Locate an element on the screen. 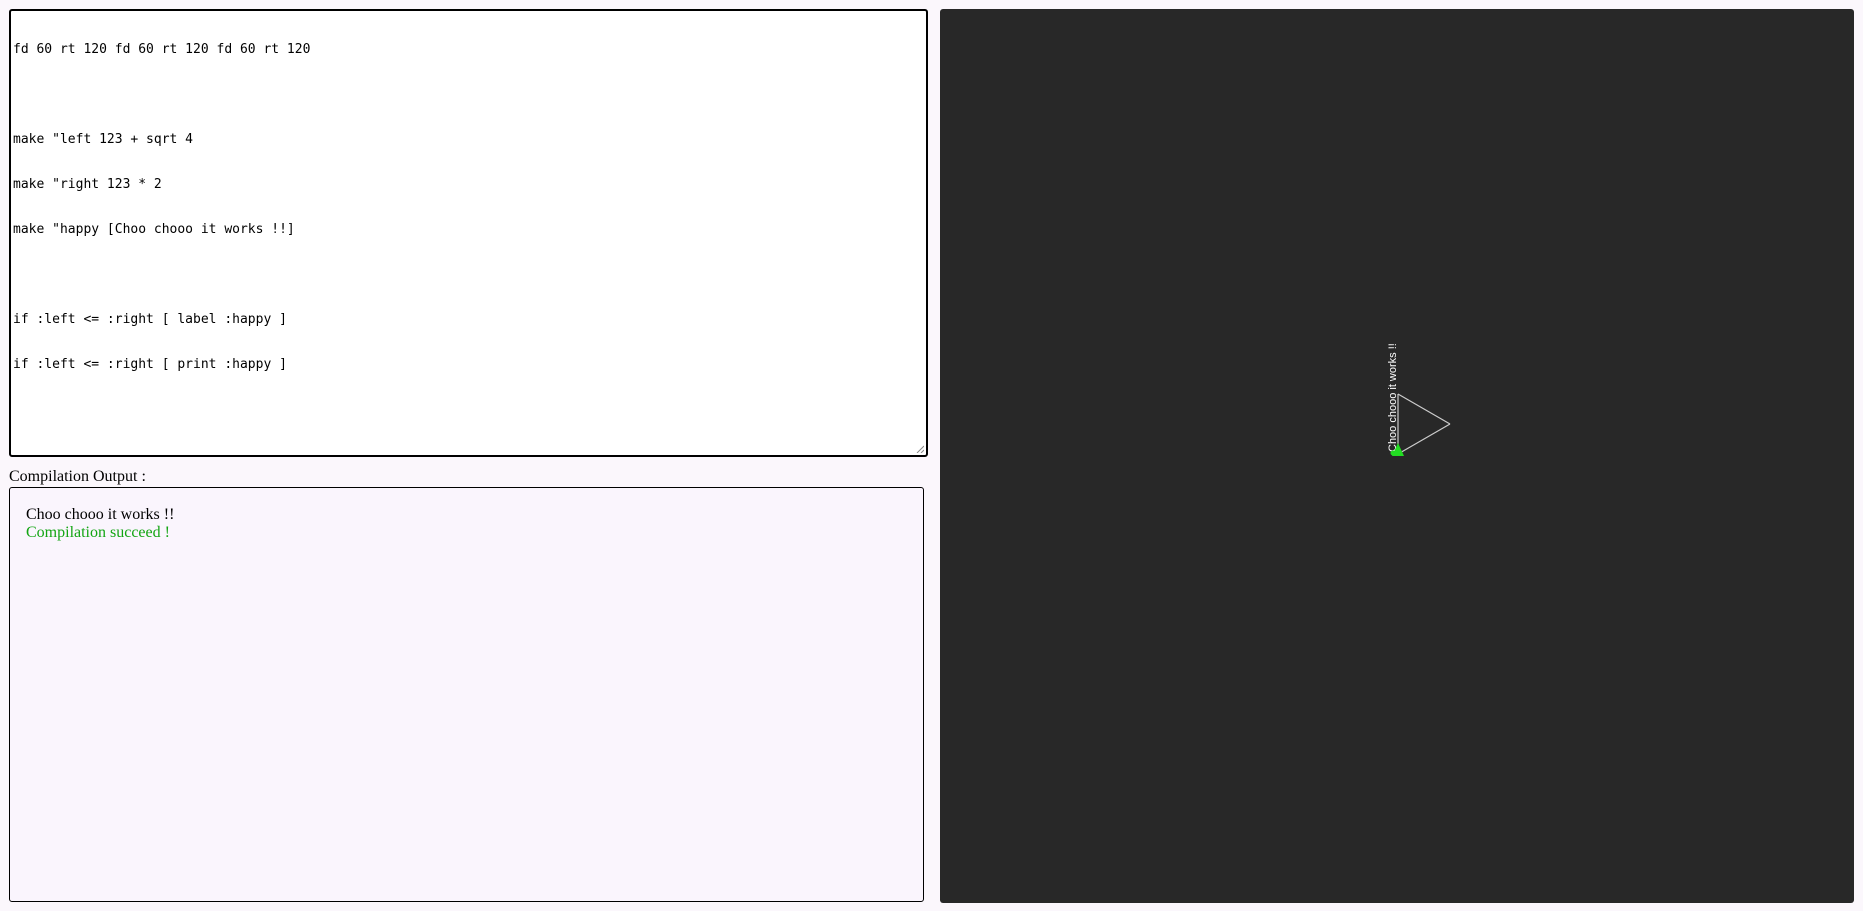 Image resolution: width=1863 pixels, height=911 pixels. output-status: Compilation succeed ! is located at coordinates (98, 532).